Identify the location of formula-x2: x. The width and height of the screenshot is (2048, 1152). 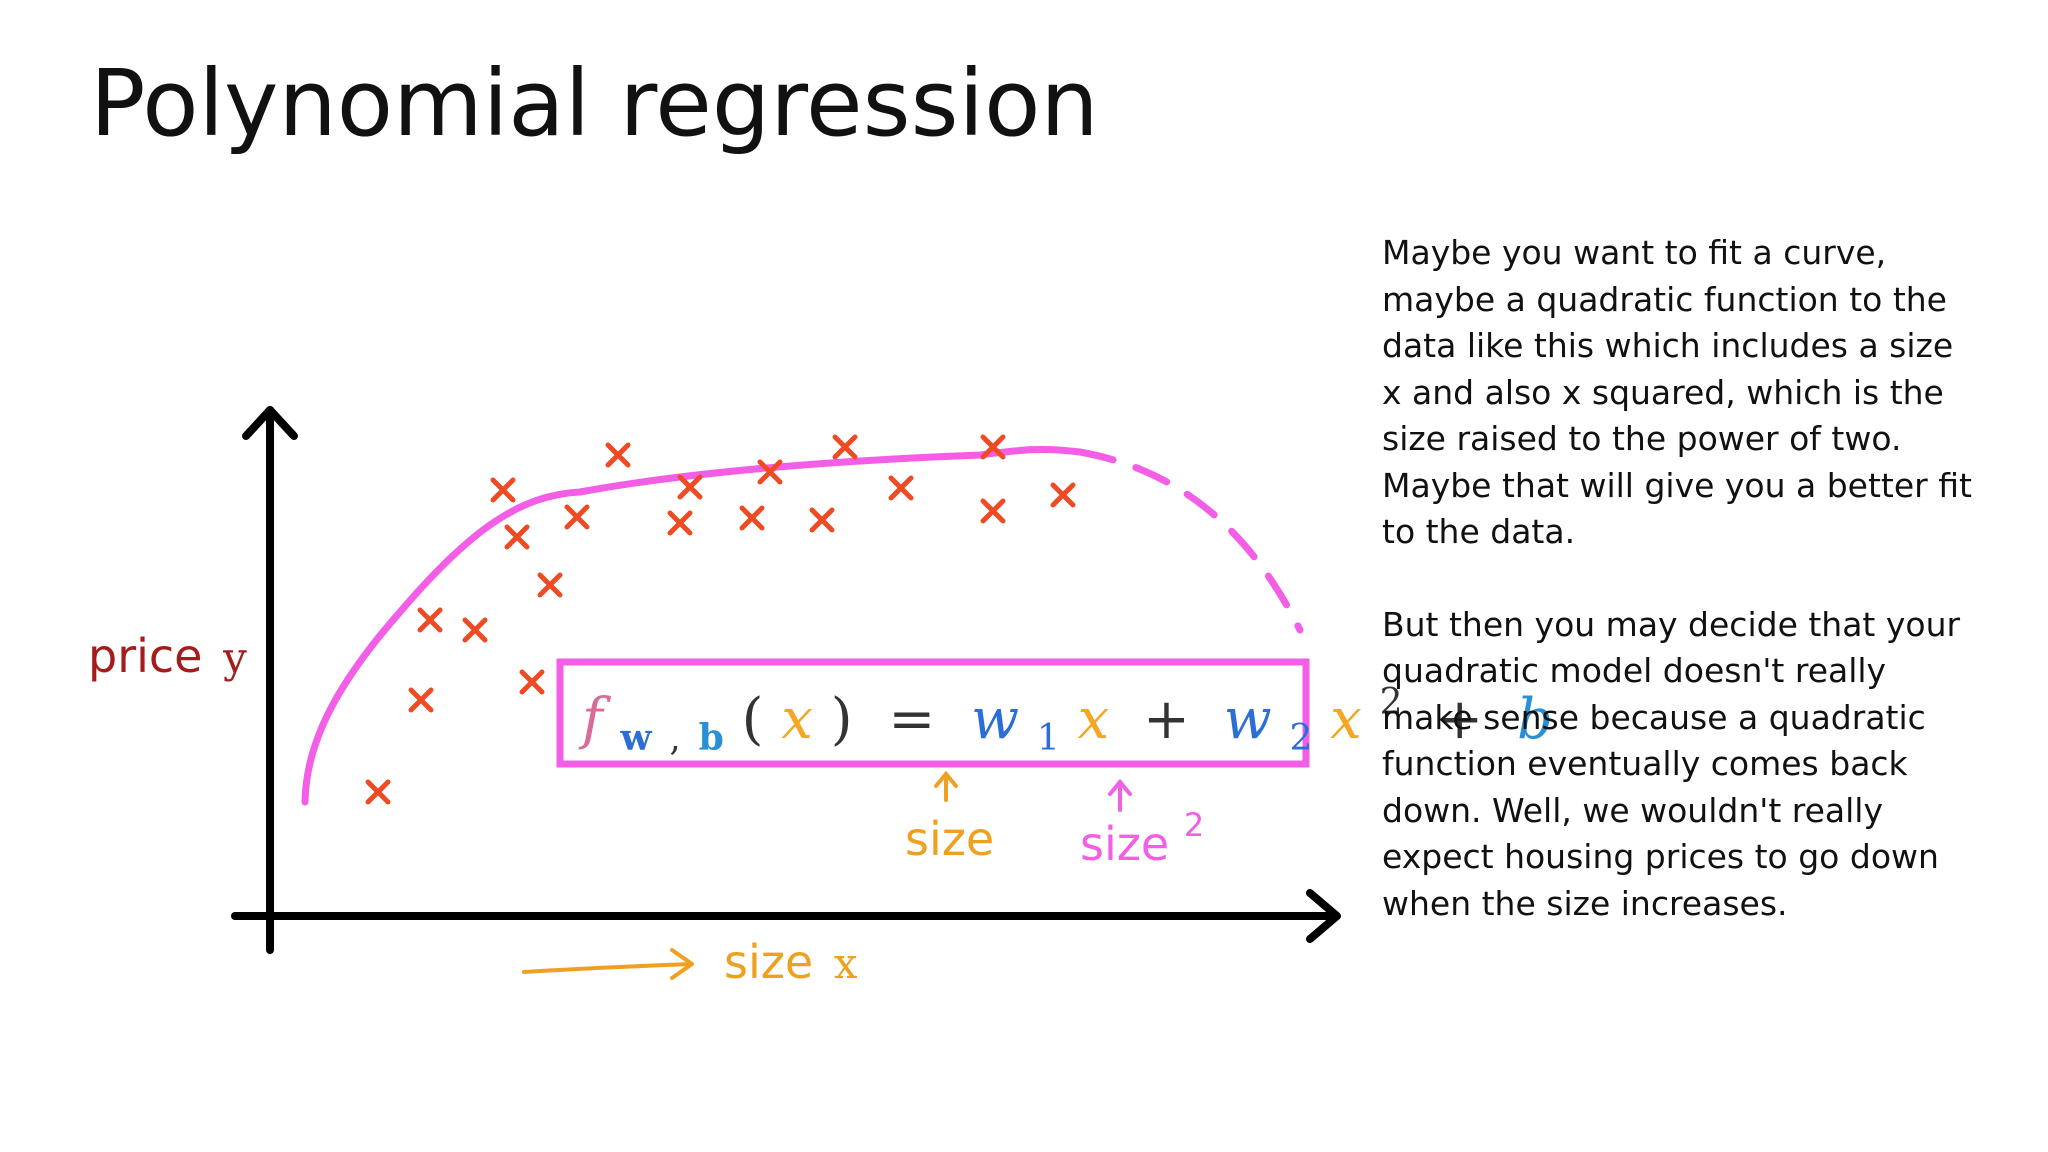
(1346, 719).